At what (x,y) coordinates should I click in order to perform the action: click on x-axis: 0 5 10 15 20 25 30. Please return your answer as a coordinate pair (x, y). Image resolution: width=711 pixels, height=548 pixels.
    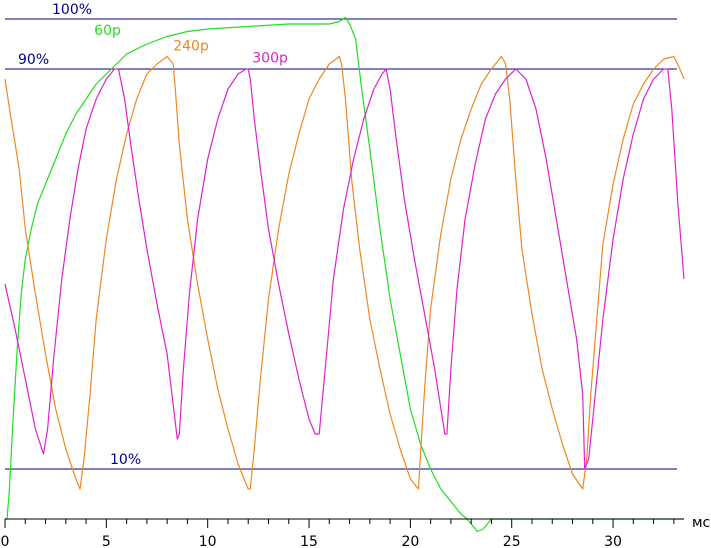
    Looking at the image, I should click on (342, 533).